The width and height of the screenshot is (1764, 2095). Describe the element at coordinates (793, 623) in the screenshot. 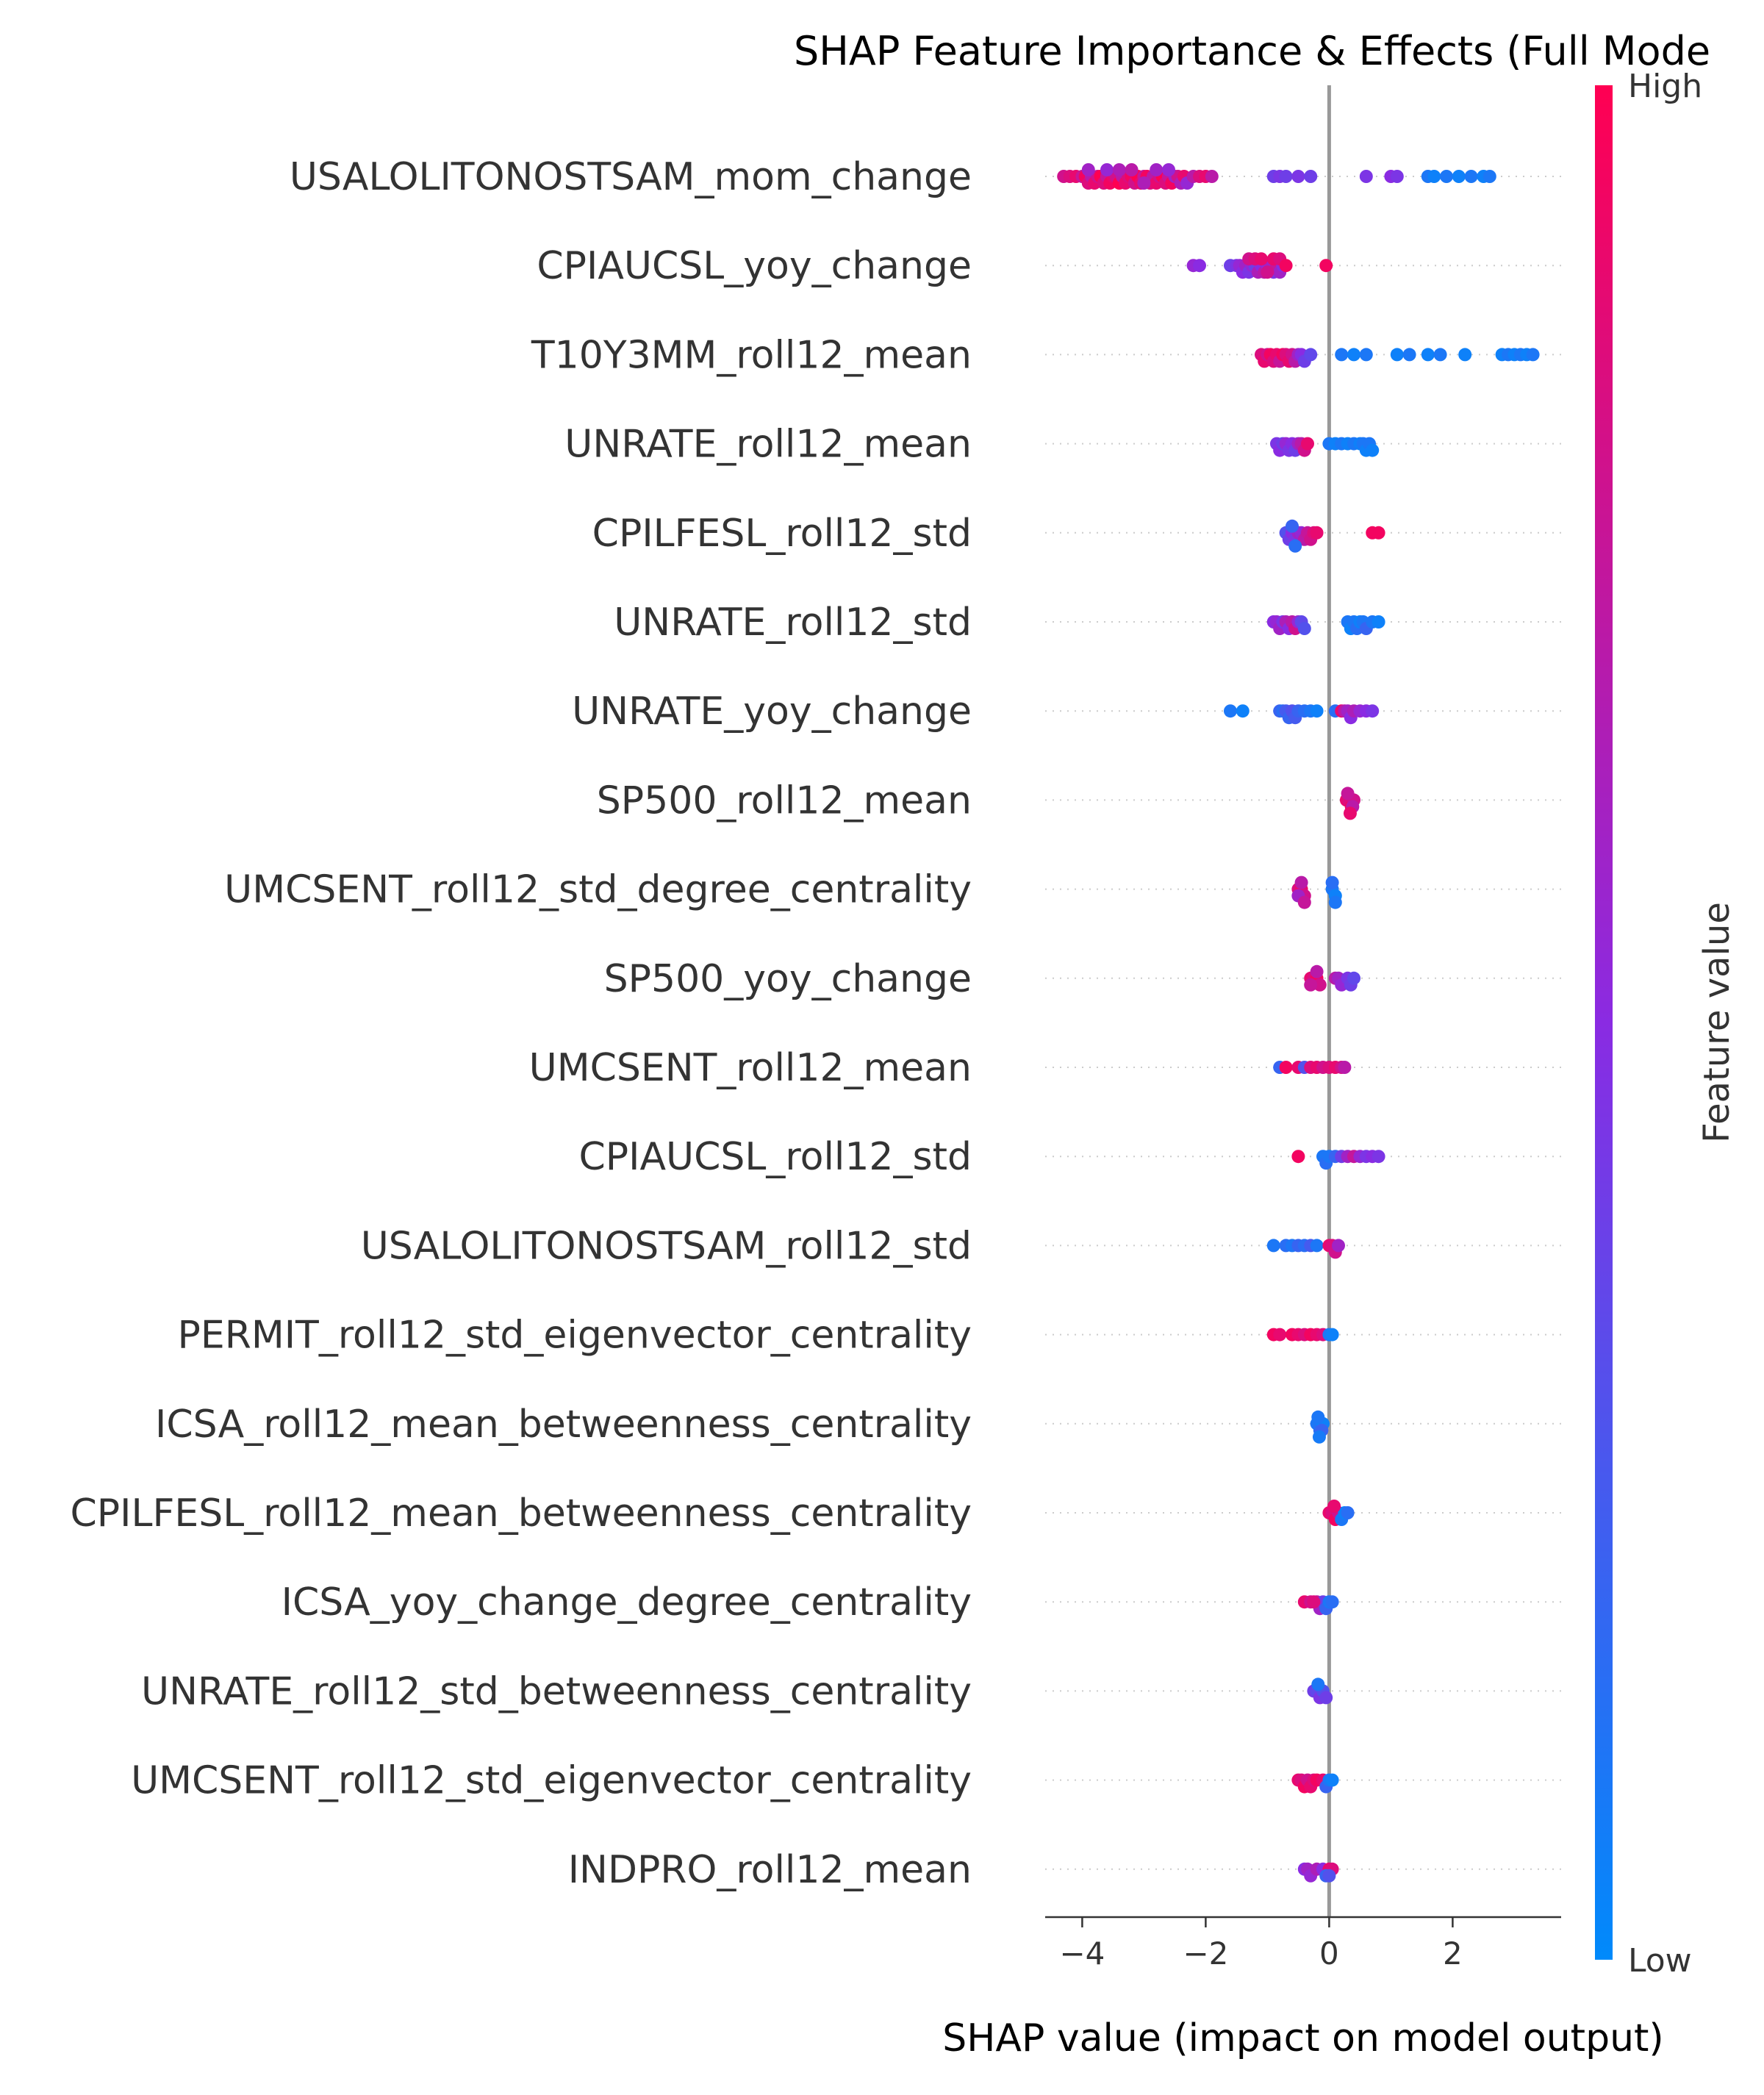

I see `feature-label: UNRATE_roll12_std` at that location.